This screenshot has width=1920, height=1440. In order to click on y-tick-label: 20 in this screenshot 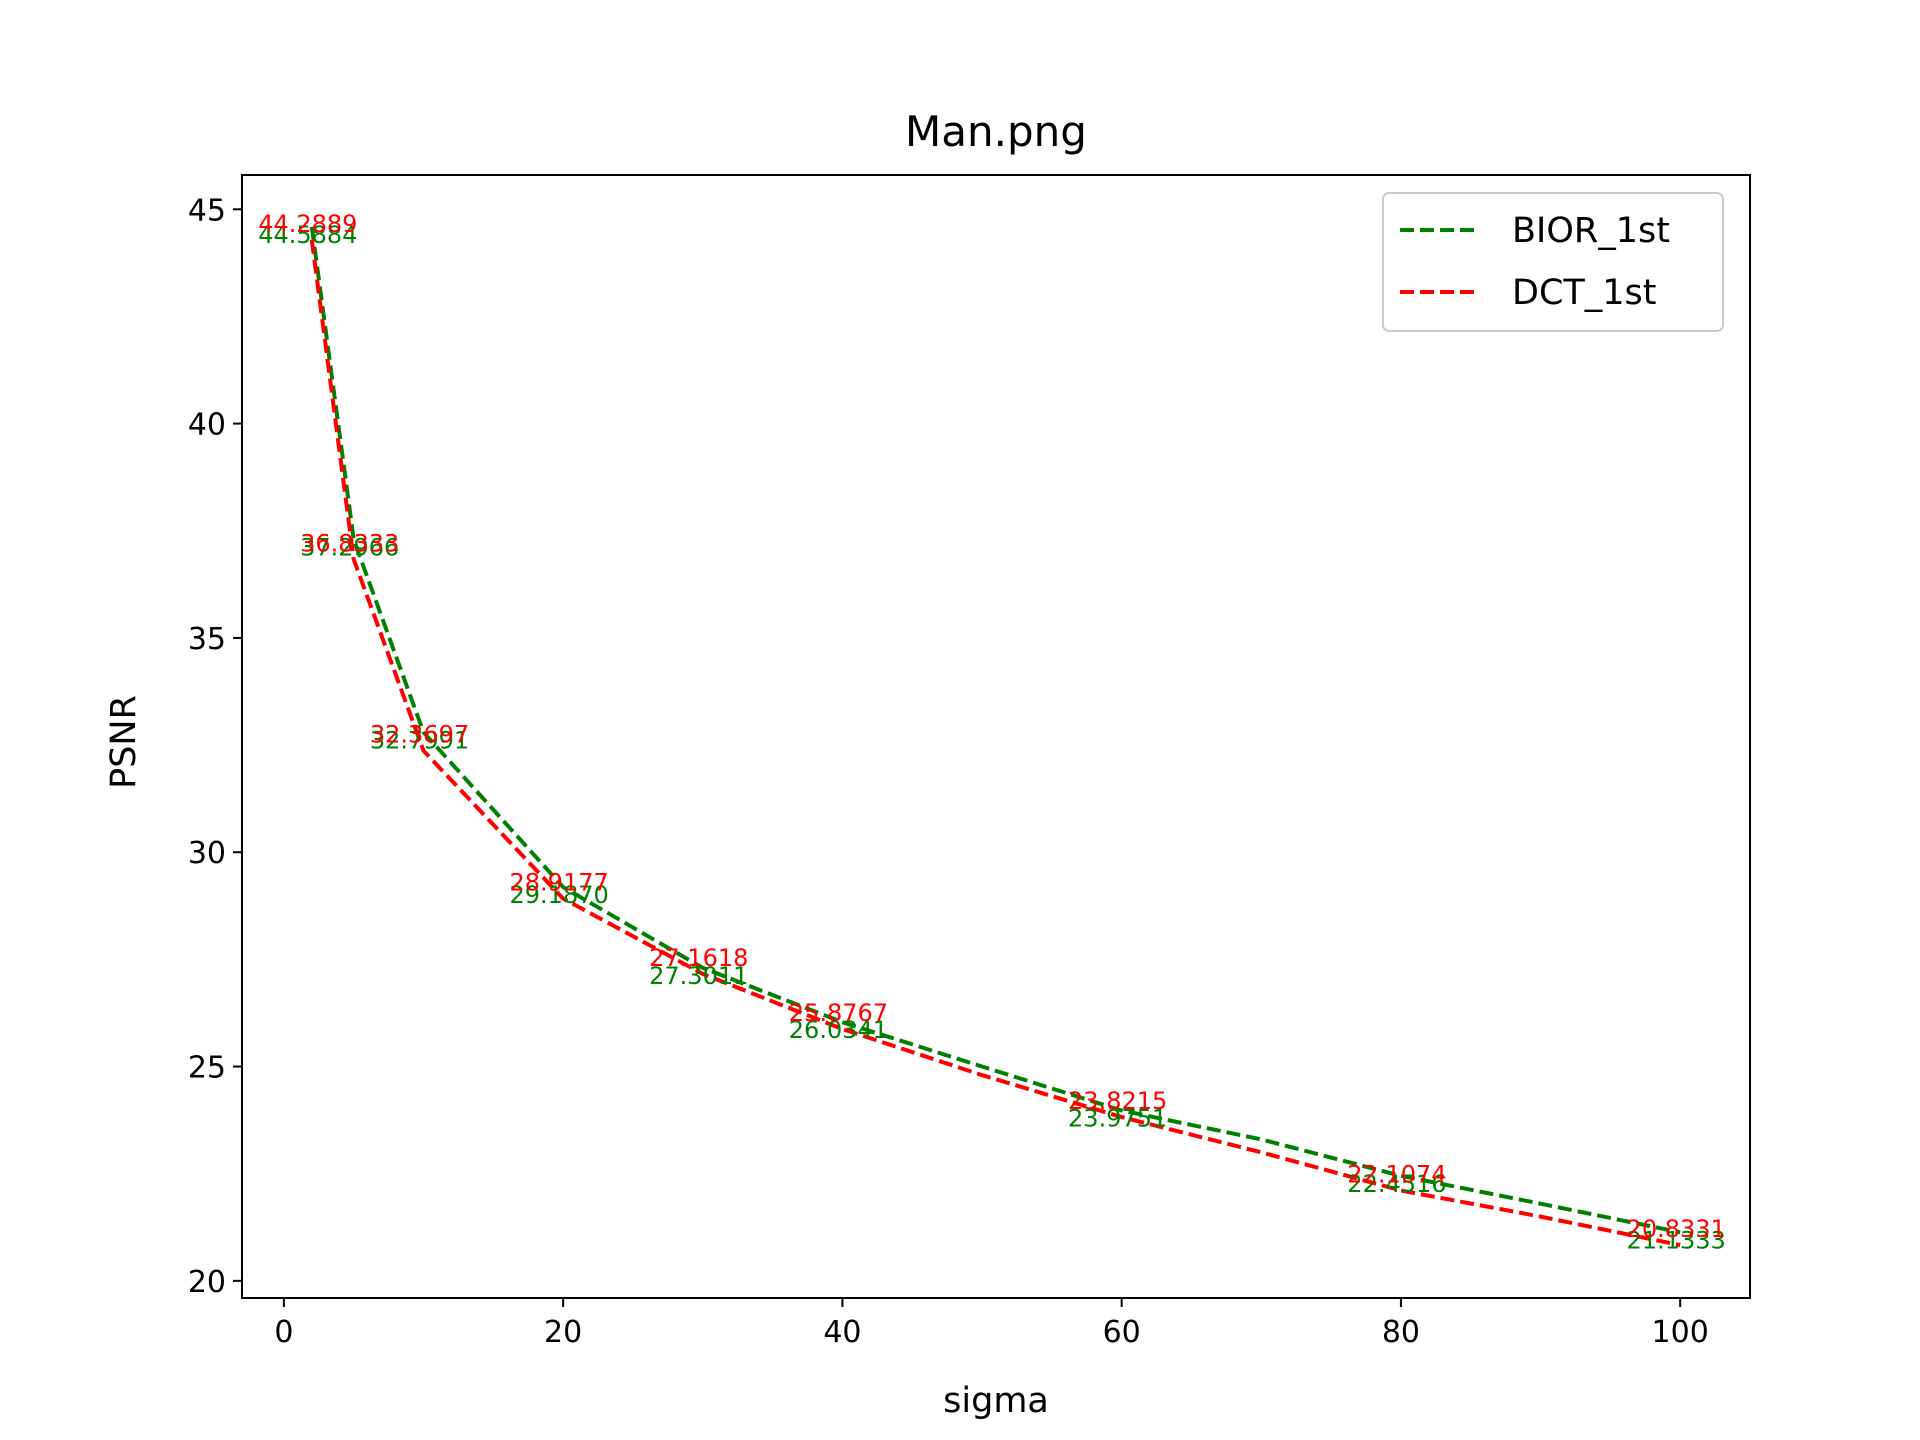, I will do `click(207, 1282)`.